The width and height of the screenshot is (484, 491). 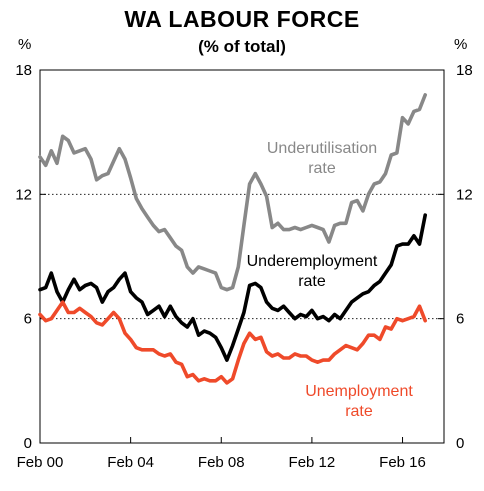 I want to click on y-tick-label-right: 6, so click(x=460, y=319).